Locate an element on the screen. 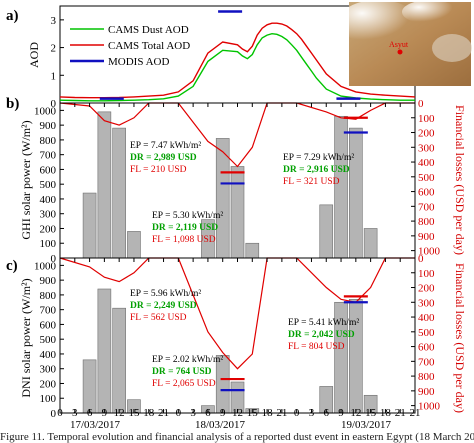 The image size is (474, 443). y2-tick-label: 200 is located at coordinates (426, 134).